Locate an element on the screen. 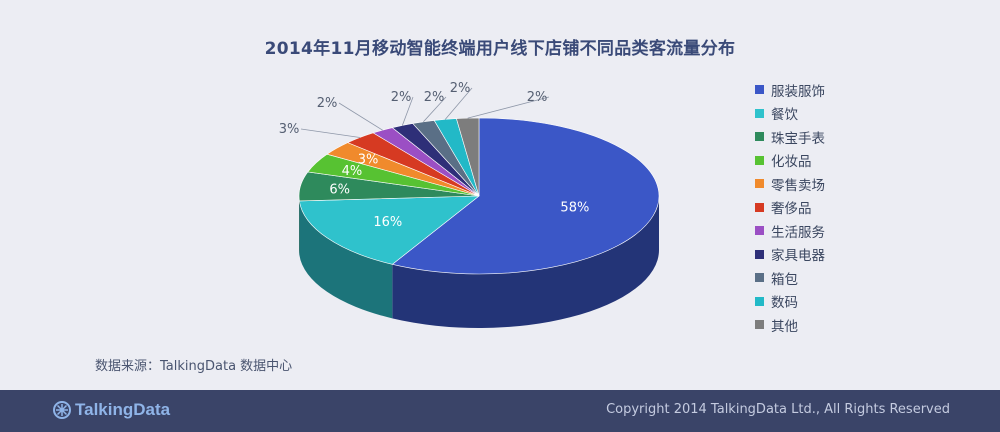 The image size is (1000, 432). legend-label: 箱包 is located at coordinates (784, 279).